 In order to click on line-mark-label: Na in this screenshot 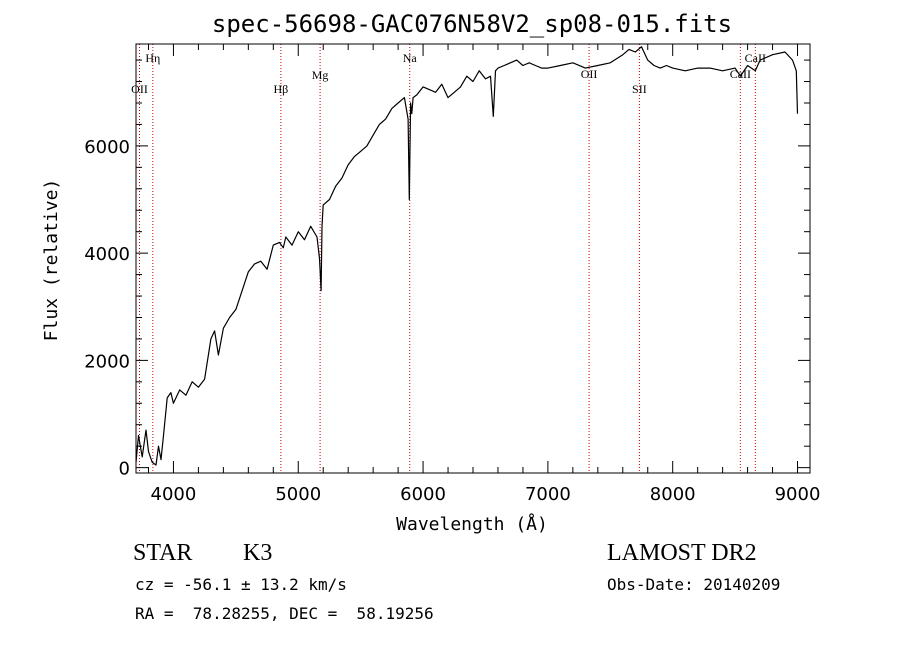, I will do `click(410, 58)`.